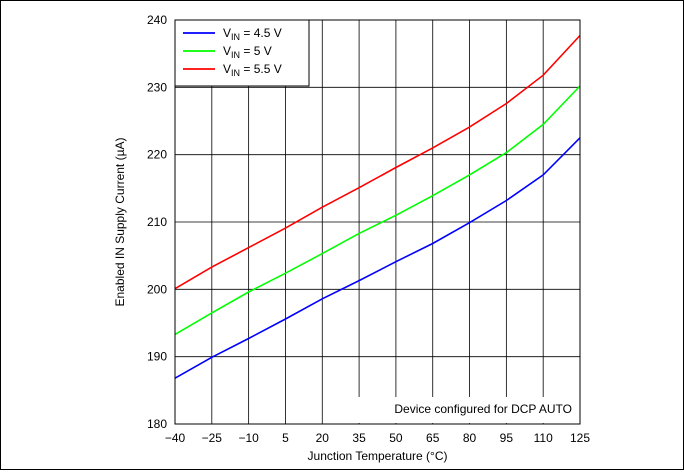 This screenshot has width=684, height=475. I want to click on legend-box, so click(242, 53).